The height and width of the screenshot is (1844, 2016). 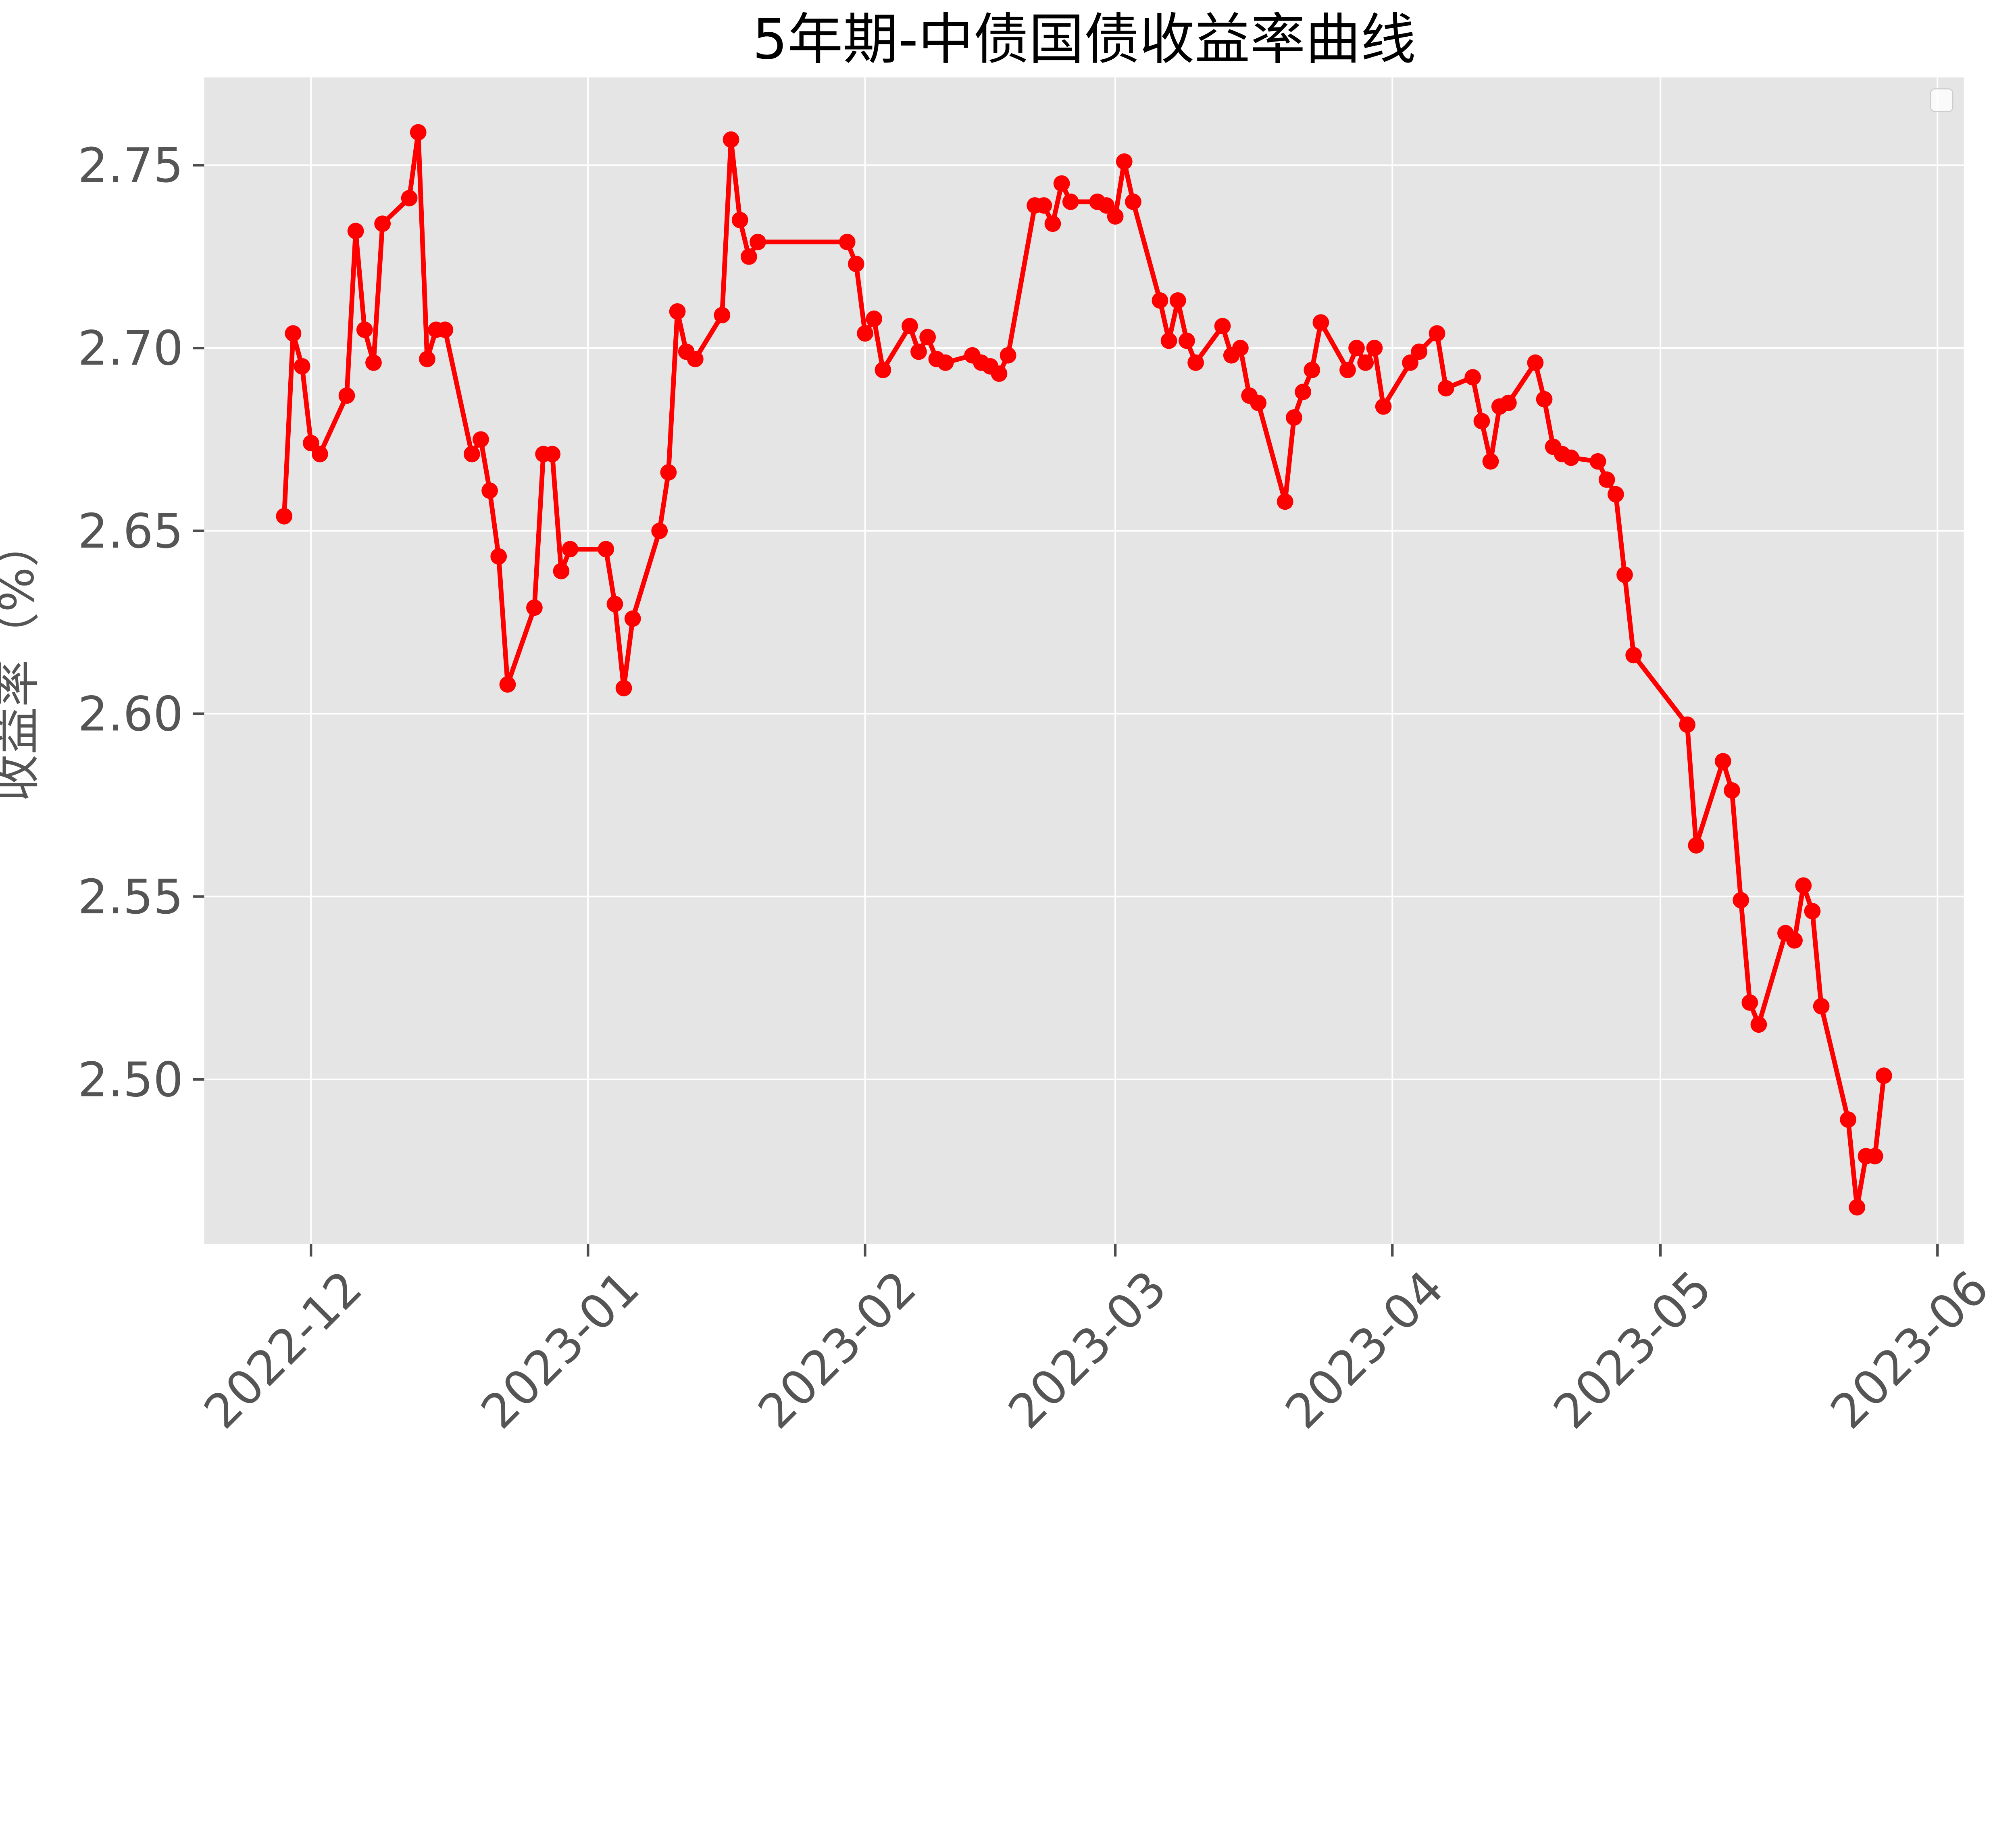 I want to click on chart-title: 5年期-中债国债收益率曲线, so click(x=1084, y=40).